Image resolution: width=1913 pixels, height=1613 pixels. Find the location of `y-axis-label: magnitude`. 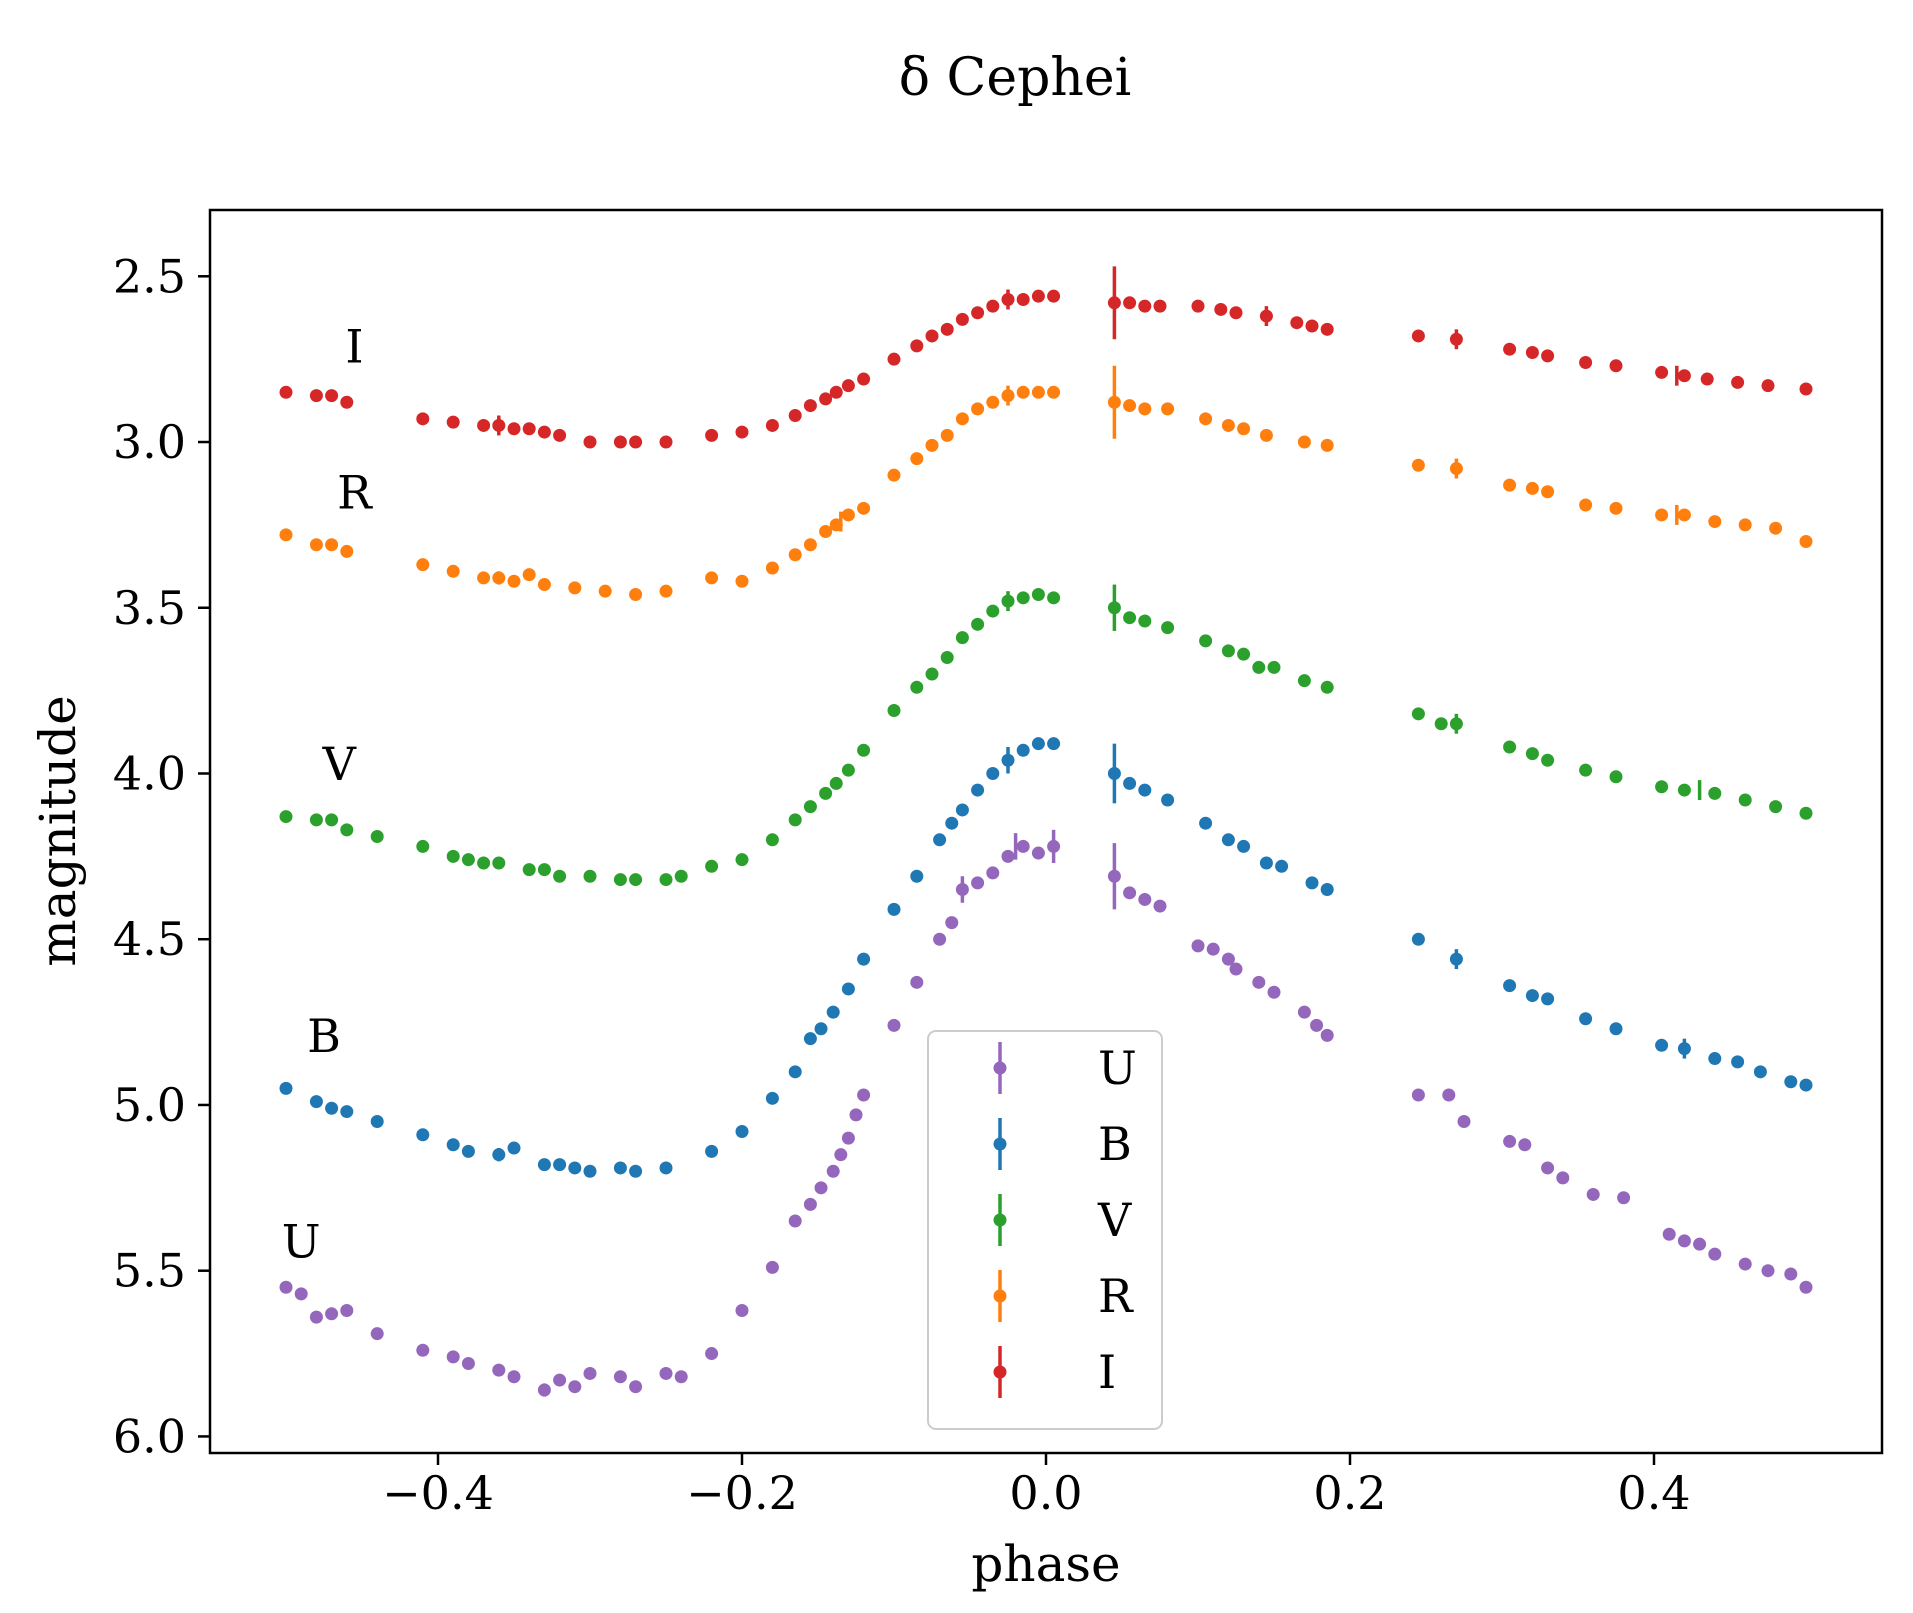

y-axis-label: magnitude is located at coordinates (58, 830).